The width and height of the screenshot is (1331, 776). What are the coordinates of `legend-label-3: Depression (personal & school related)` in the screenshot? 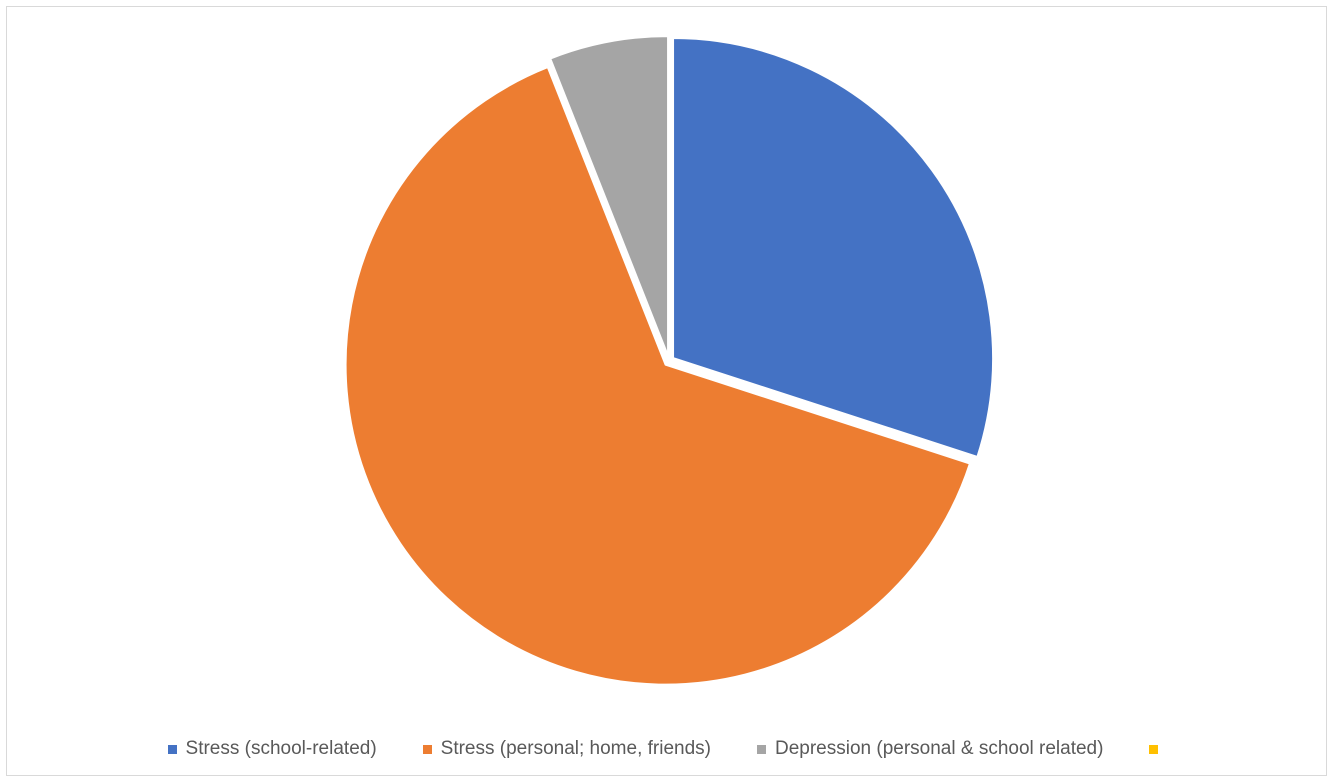 It's located at (939, 748).